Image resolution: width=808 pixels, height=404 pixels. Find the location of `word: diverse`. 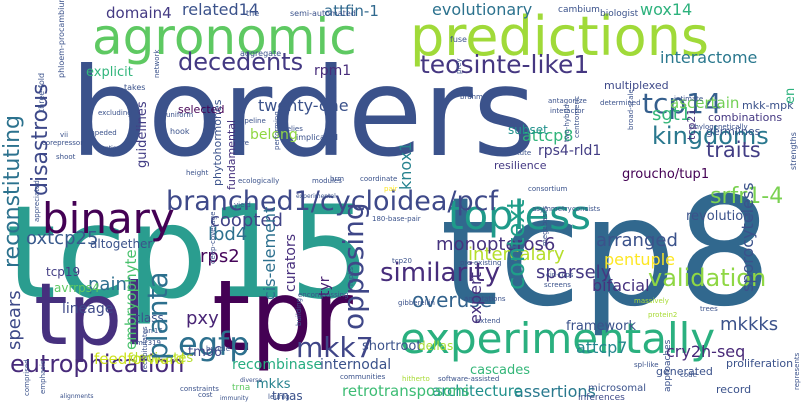

word: diverse is located at coordinates (251, 380).